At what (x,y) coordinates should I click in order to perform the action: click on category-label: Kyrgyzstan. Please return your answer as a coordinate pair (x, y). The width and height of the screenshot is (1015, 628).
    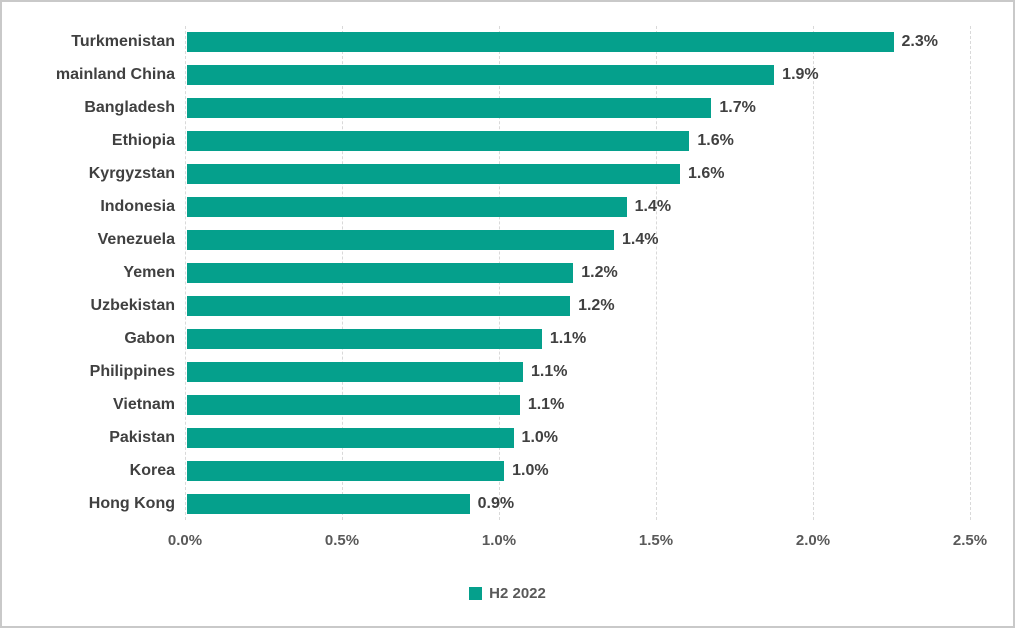
    Looking at the image, I should click on (131, 174).